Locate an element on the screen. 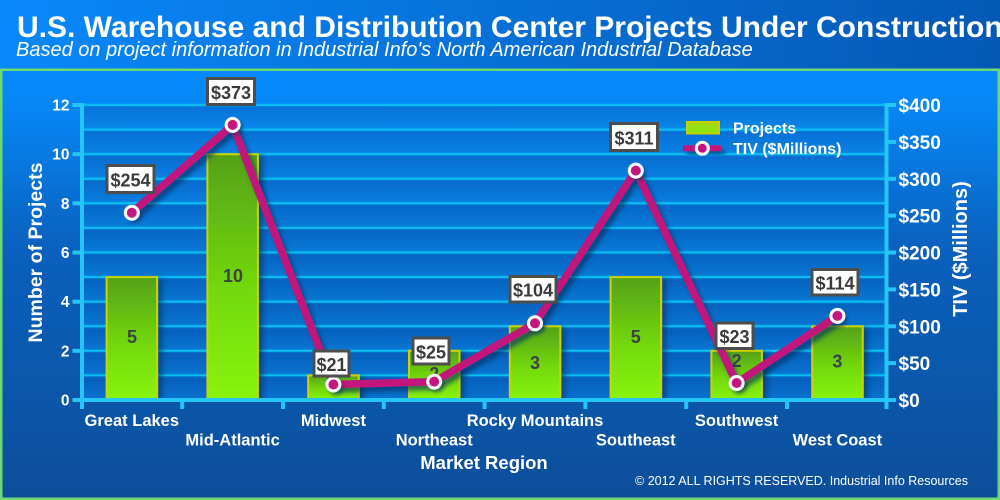 This screenshot has width=1000, height=500. svg-text: Projects is located at coordinates (764, 128).